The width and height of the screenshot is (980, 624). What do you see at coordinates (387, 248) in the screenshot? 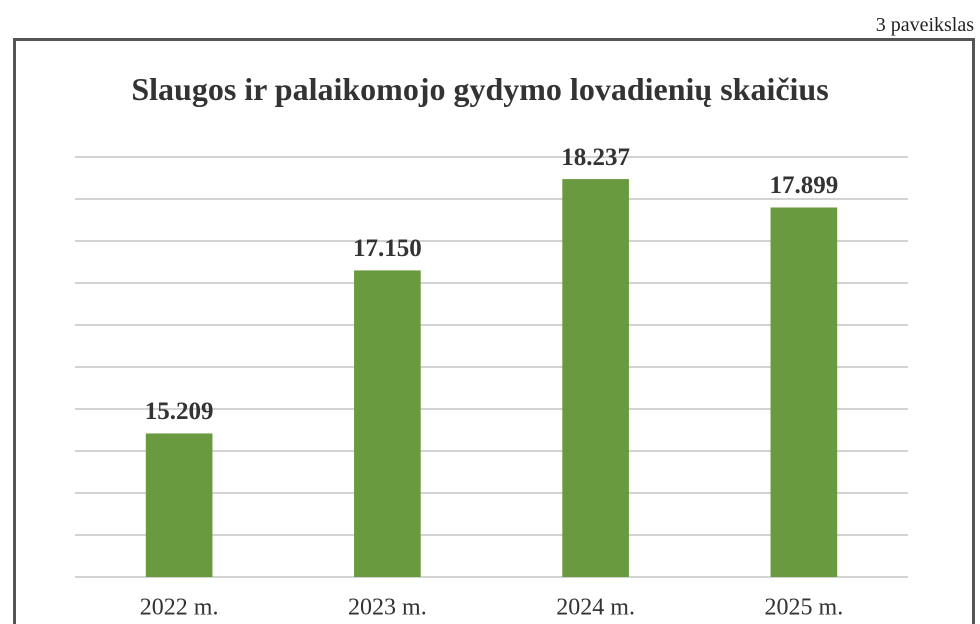
I see `value-label: 17.150` at bounding box center [387, 248].